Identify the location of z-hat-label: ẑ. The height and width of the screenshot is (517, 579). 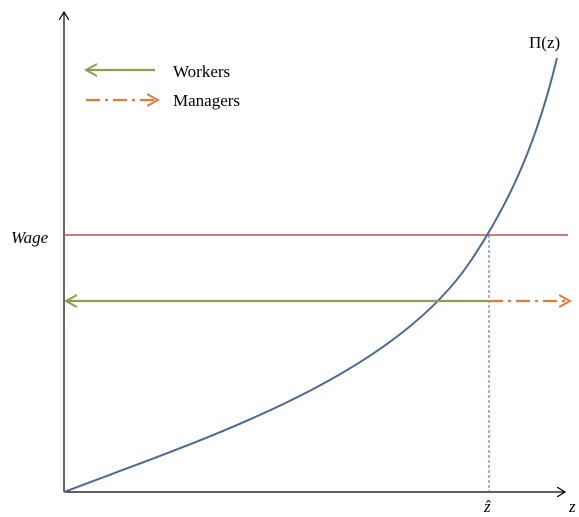
(487, 506).